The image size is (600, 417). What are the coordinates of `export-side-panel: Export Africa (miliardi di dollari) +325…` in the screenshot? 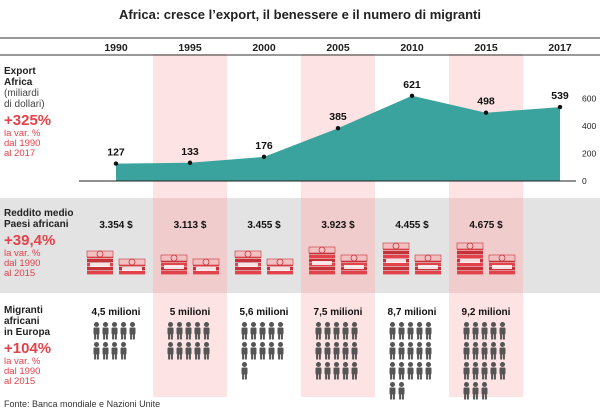 It's located at (27, 112).